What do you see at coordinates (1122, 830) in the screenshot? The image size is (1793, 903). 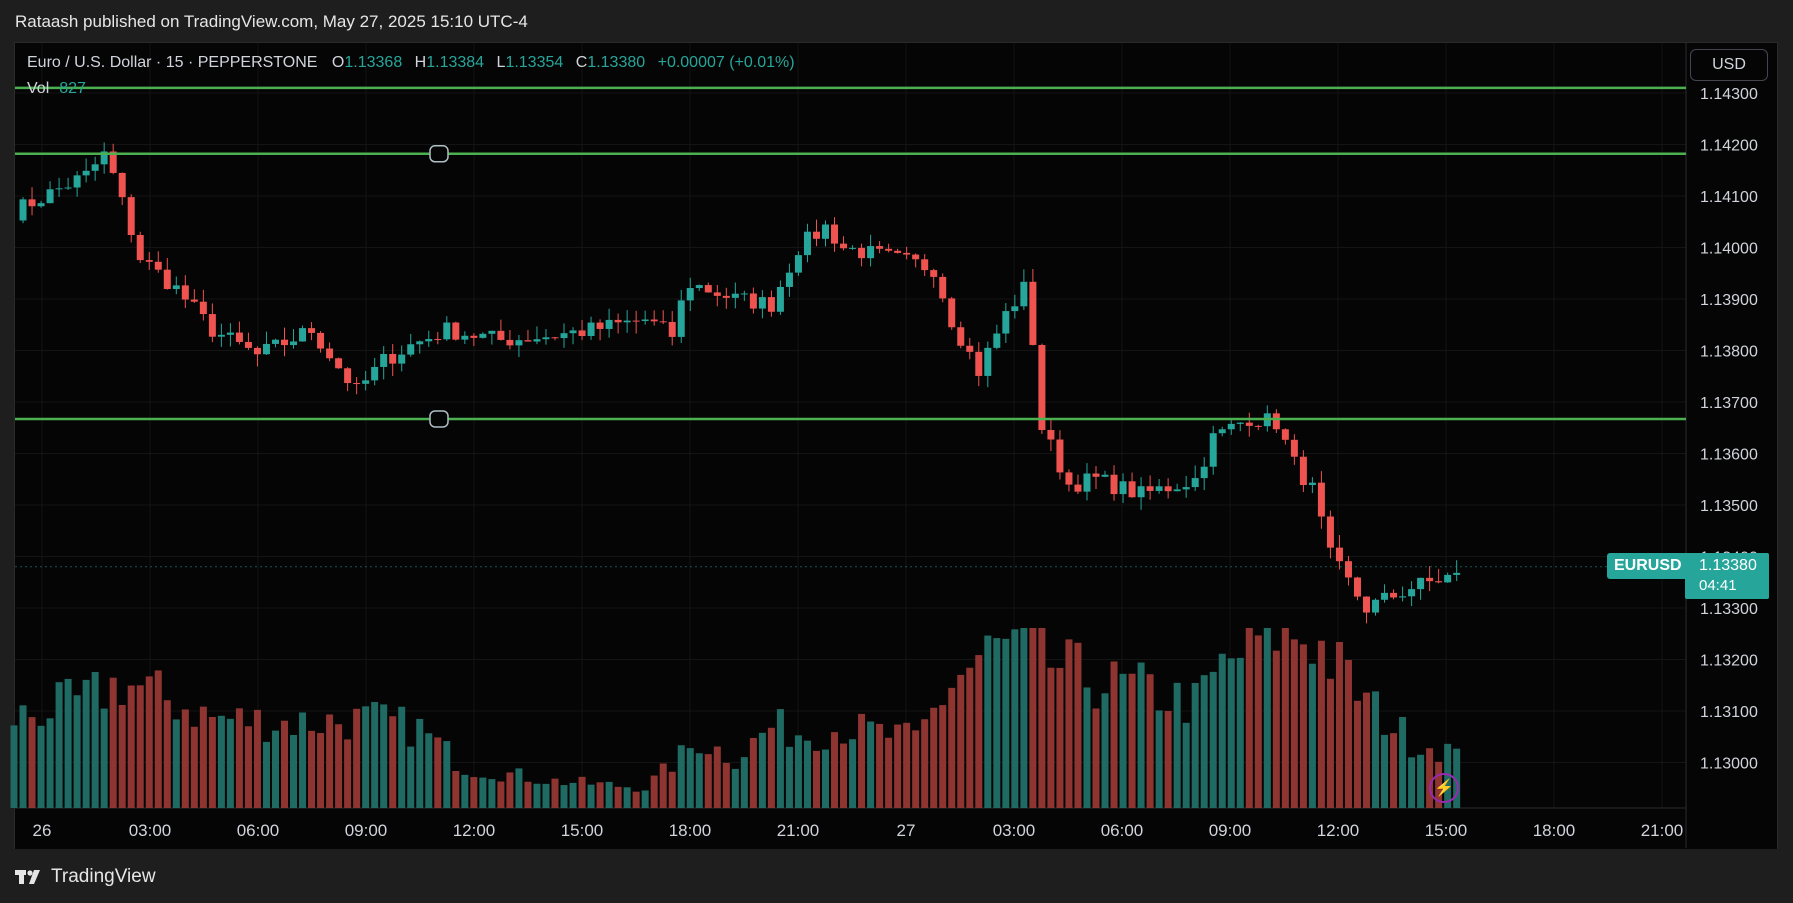 I see `x-axis-tick-label: 06:00` at bounding box center [1122, 830].